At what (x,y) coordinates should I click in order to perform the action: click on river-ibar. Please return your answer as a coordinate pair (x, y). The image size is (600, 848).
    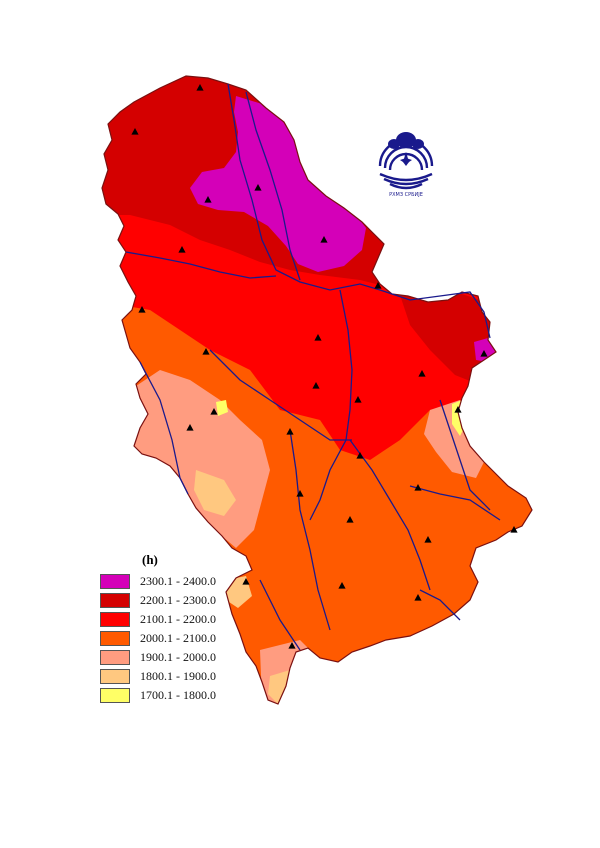
    Looking at the image, I should click on (310, 530).